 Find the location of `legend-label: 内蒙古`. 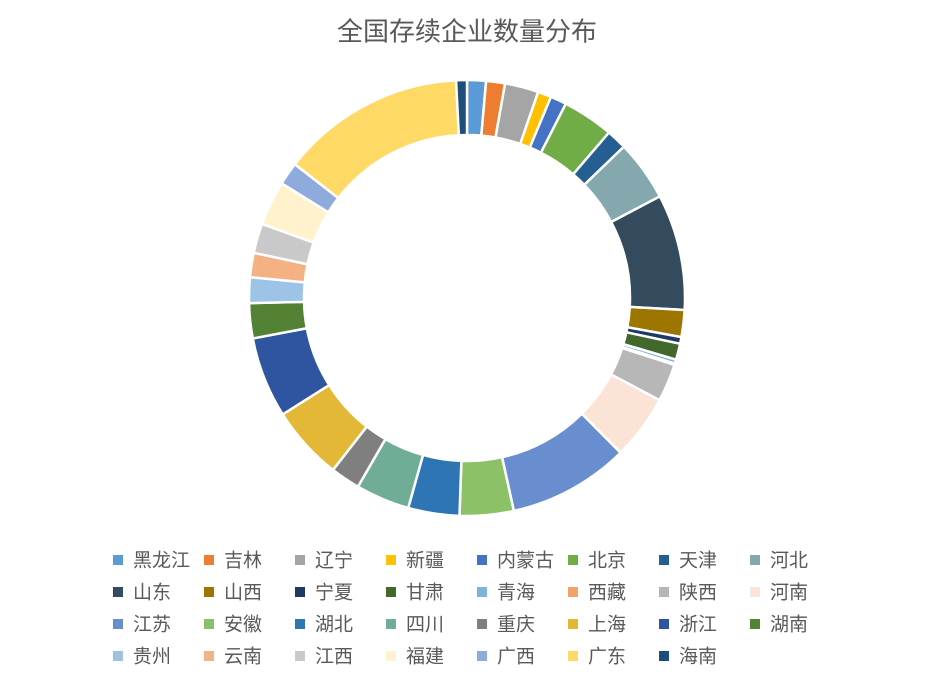

legend-label: 内蒙古 is located at coordinates (525, 561).